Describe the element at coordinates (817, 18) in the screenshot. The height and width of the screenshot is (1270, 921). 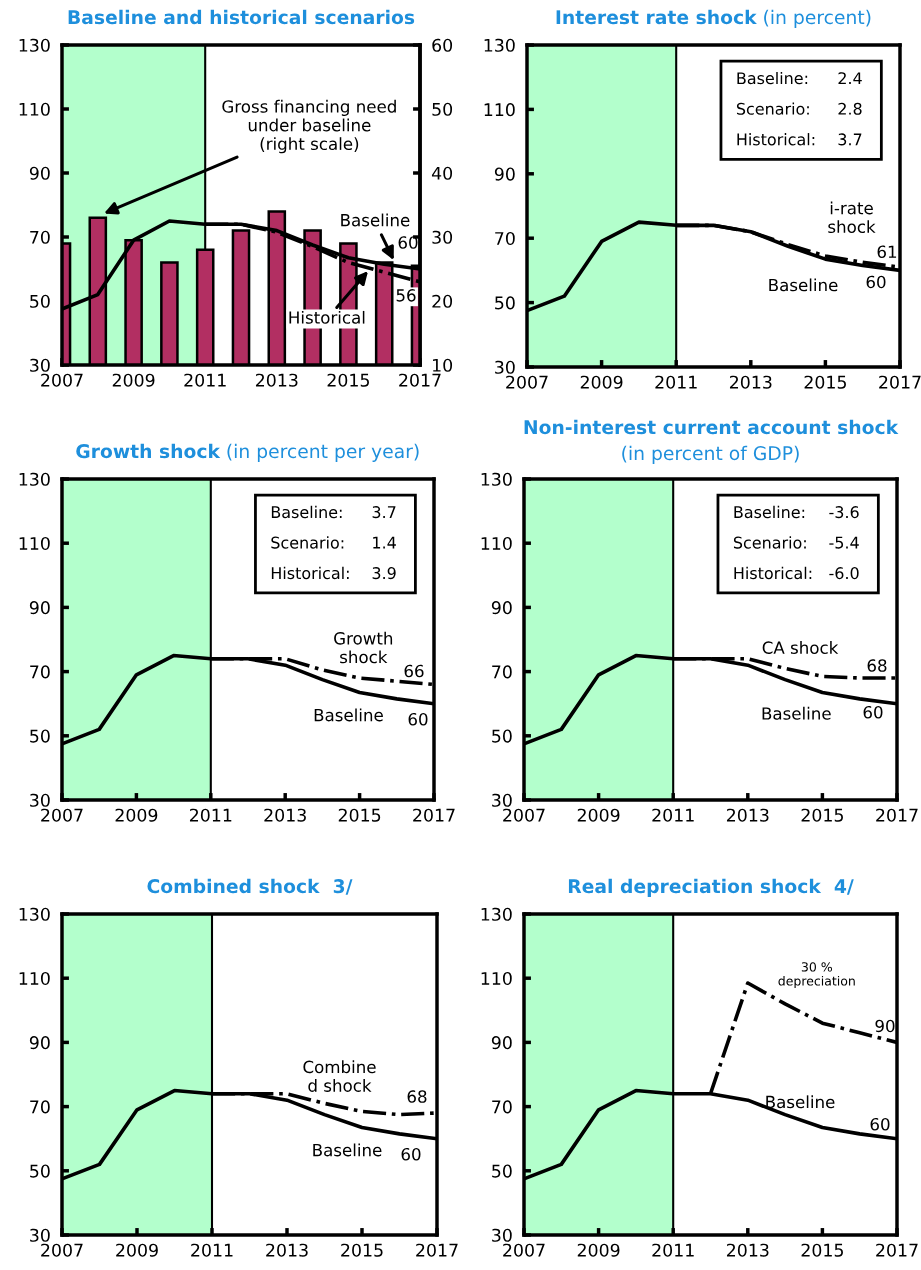
I see `chart-subtitle: (in percent)` at that location.